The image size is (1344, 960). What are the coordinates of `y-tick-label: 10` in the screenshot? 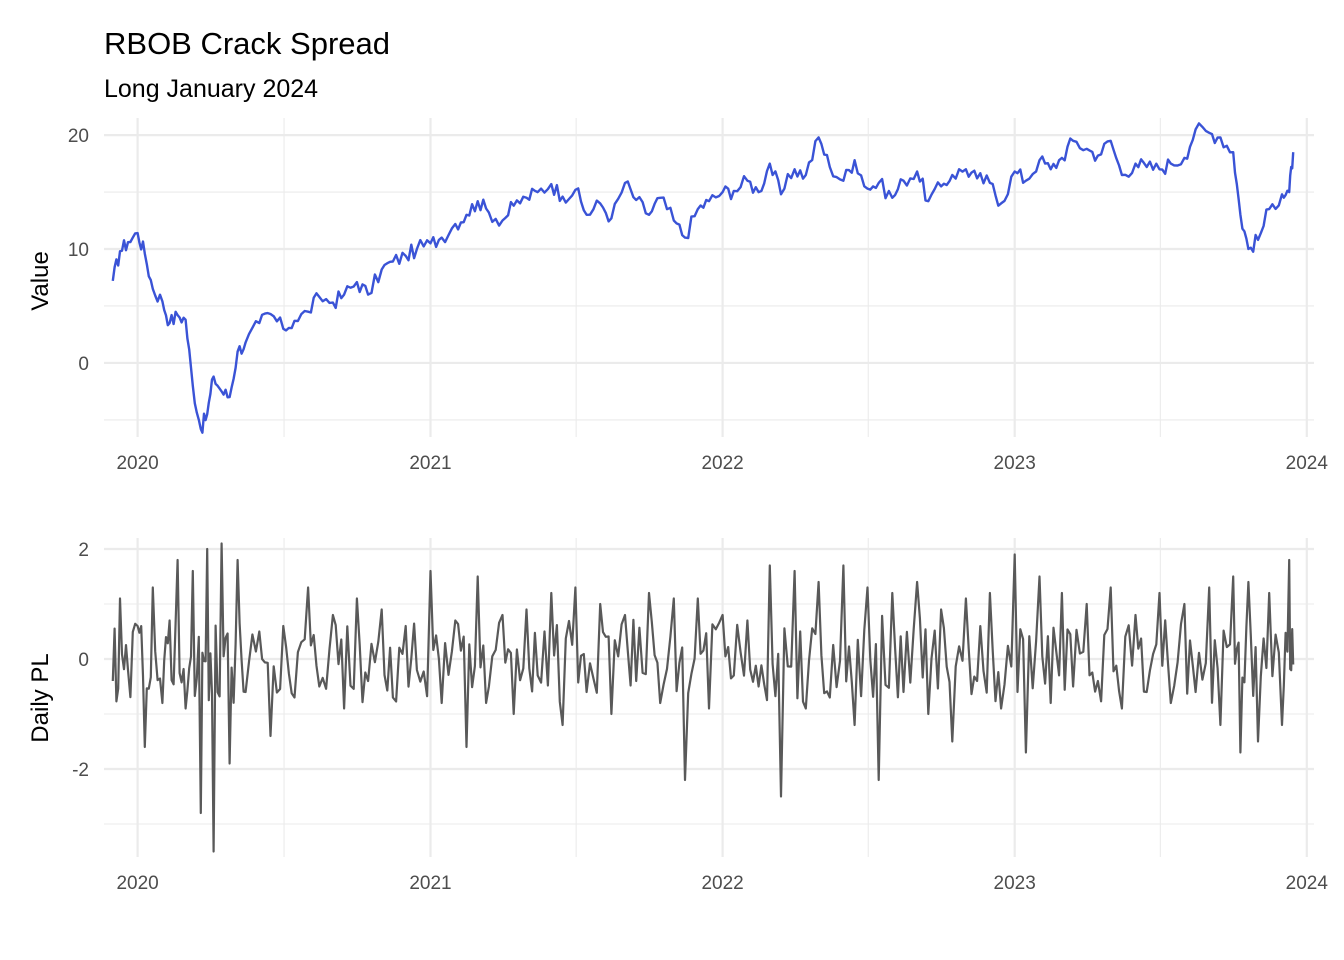 It's located at (78, 250).